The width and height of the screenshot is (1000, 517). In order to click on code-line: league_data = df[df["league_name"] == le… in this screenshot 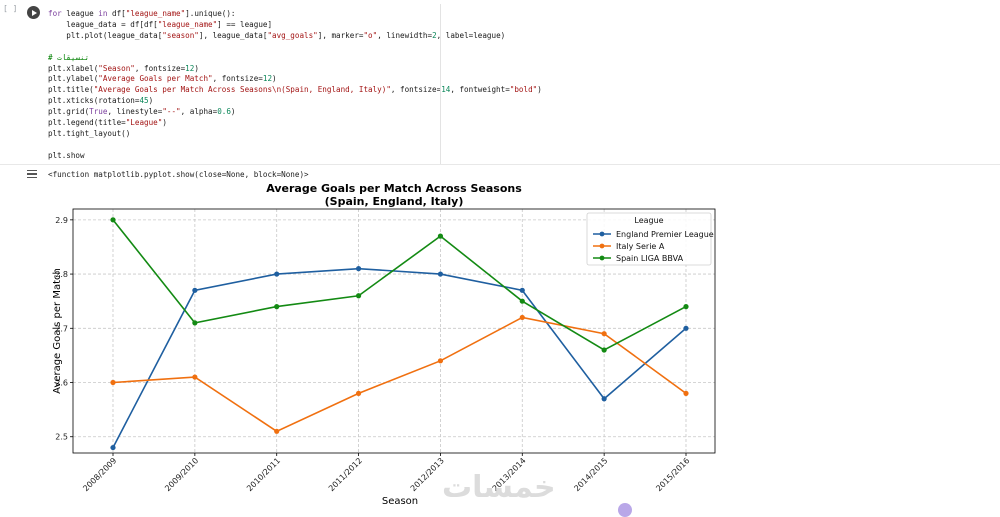, I will do `click(160, 24)`.